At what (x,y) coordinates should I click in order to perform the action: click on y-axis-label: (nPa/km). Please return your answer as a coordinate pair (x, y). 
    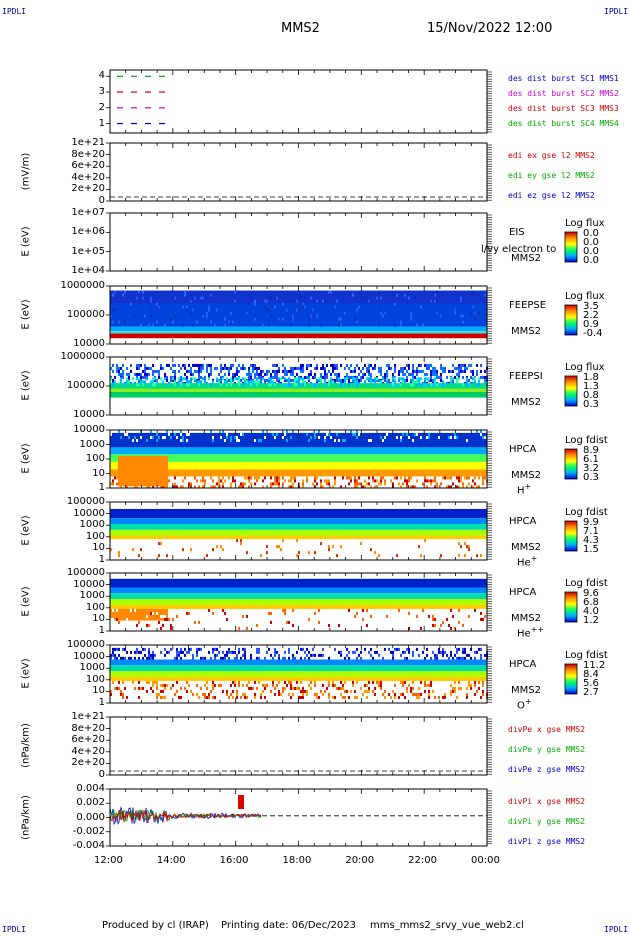
    Looking at the image, I should click on (26, 745).